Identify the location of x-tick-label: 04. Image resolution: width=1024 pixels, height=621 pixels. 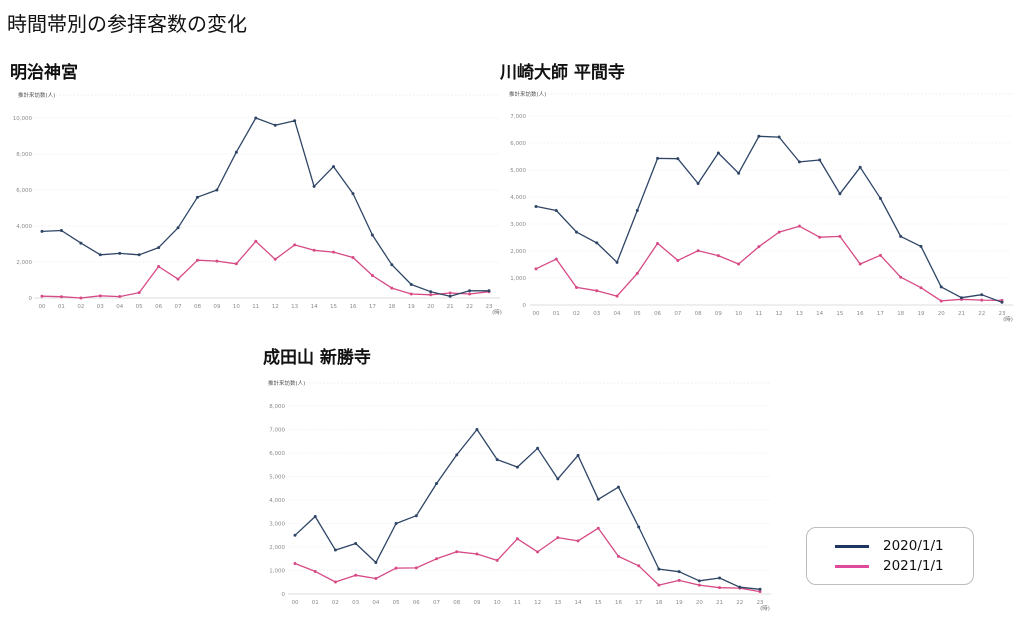
(617, 314).